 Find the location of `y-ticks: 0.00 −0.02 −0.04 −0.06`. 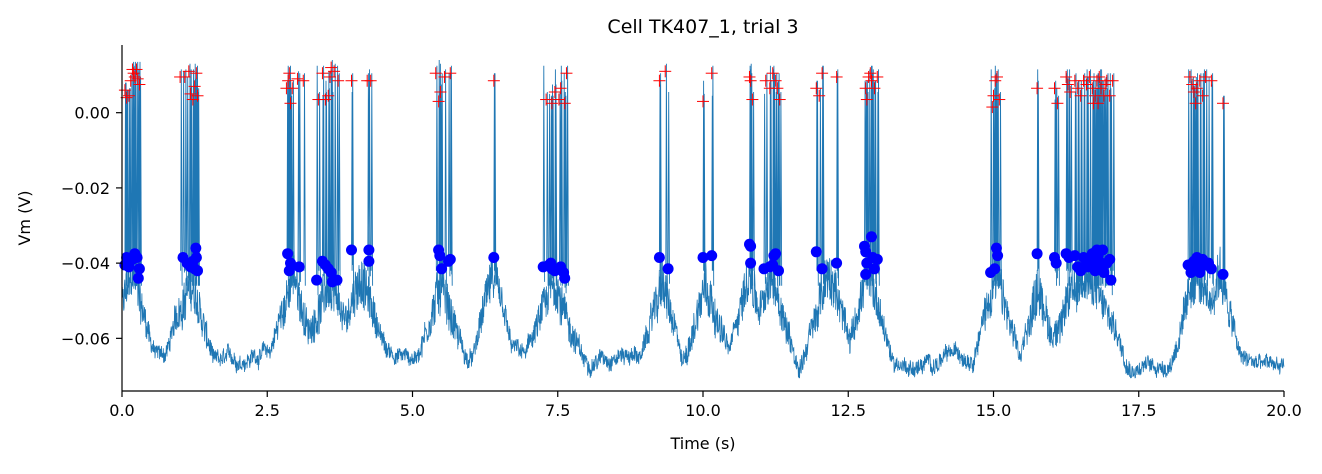

y-ticks: 0.00 −0.02 −0.04 −0.06 is located at coordinates (91, 226).